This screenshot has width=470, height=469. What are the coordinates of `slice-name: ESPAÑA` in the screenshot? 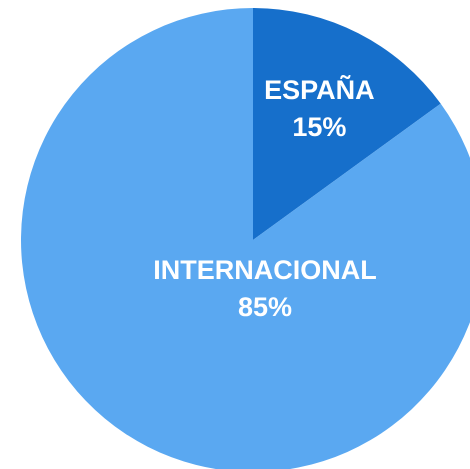 It's located at (319, 89).